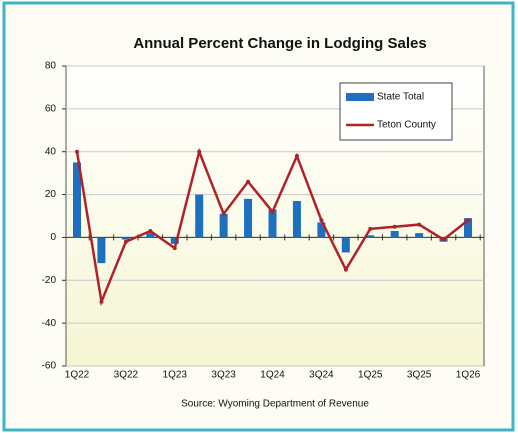 This screenshot has height=433, width=518. Describe the element at coordinates (396, 111) in the screenshot. I see `legend` at that location.